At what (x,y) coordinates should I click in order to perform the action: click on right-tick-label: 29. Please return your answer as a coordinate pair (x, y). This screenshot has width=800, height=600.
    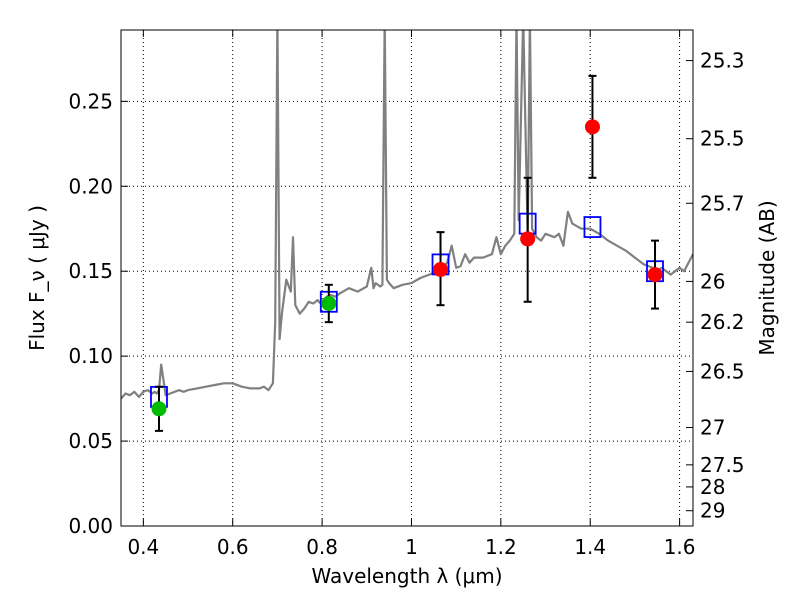
    Looking at the image, I should click on (712, 511).